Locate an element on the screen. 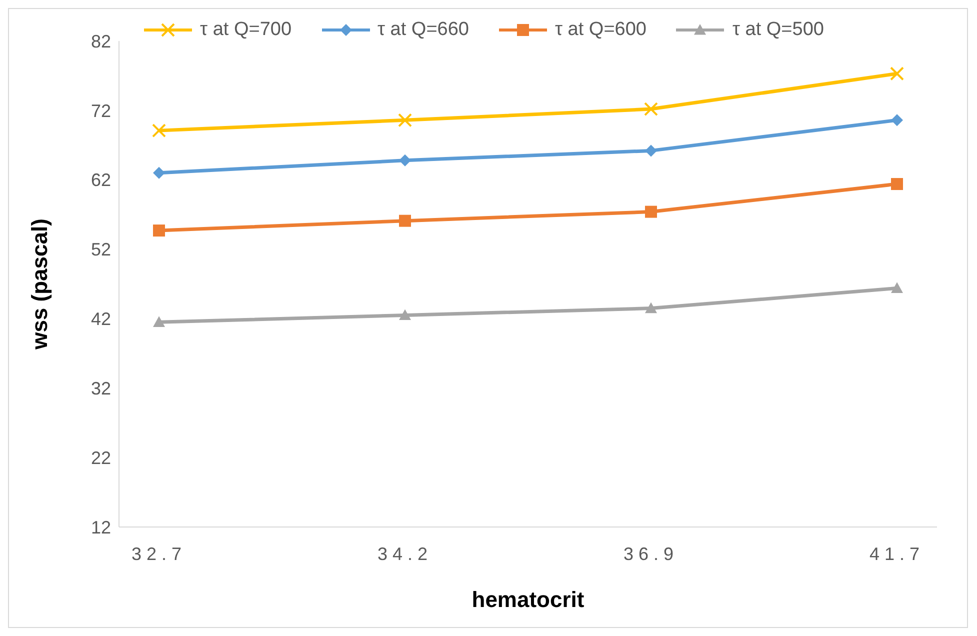 The width and height of the screenshot is (977, 636). legend-label: τ at Q=700 is located at coordinates (246, 30).